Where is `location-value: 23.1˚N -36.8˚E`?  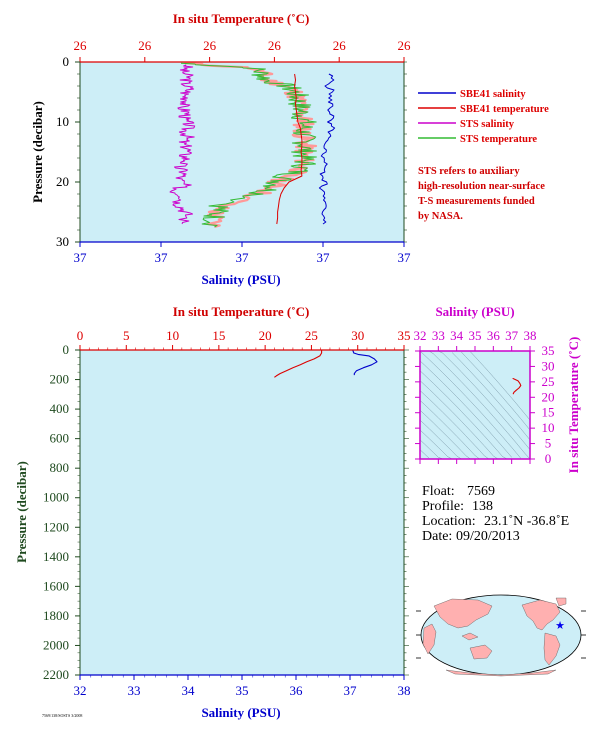
location-value: 23.1˚N -36.8˚E is located at coordinates (526, 521).